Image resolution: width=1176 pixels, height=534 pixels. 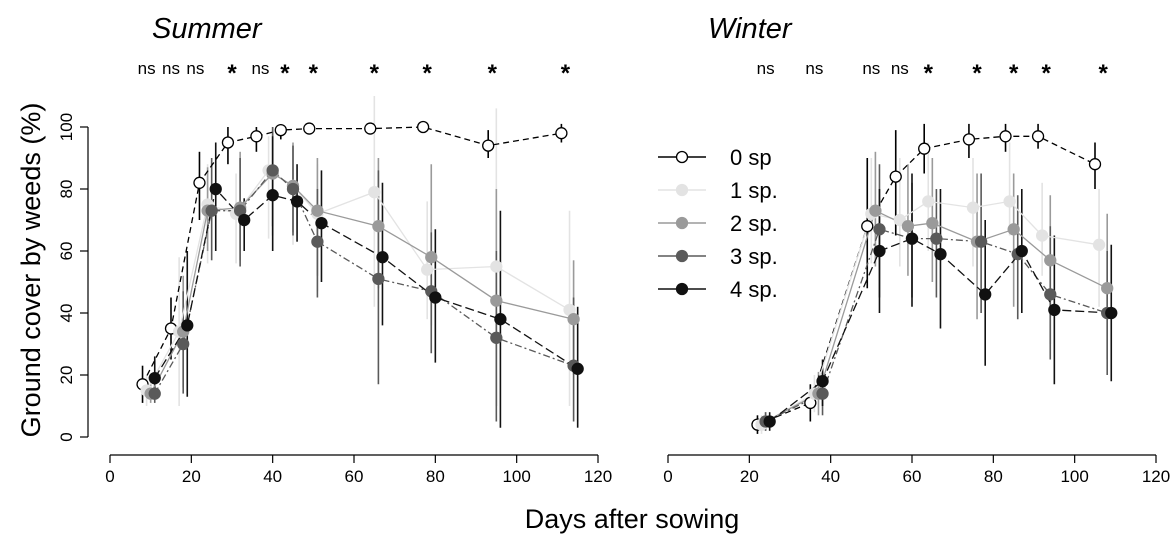 I want to click on y-axis-title: Ground cover by weeds (%), so click(x=31, y=270).